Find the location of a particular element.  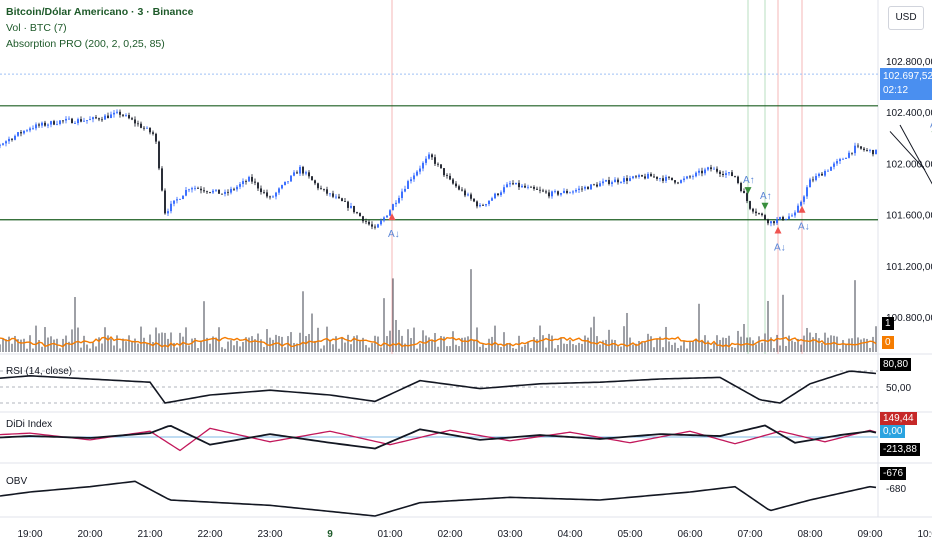

indicator-legend: Absorption PRO (200, 2, 0,25, 85) is located at coordinates (85, 44).